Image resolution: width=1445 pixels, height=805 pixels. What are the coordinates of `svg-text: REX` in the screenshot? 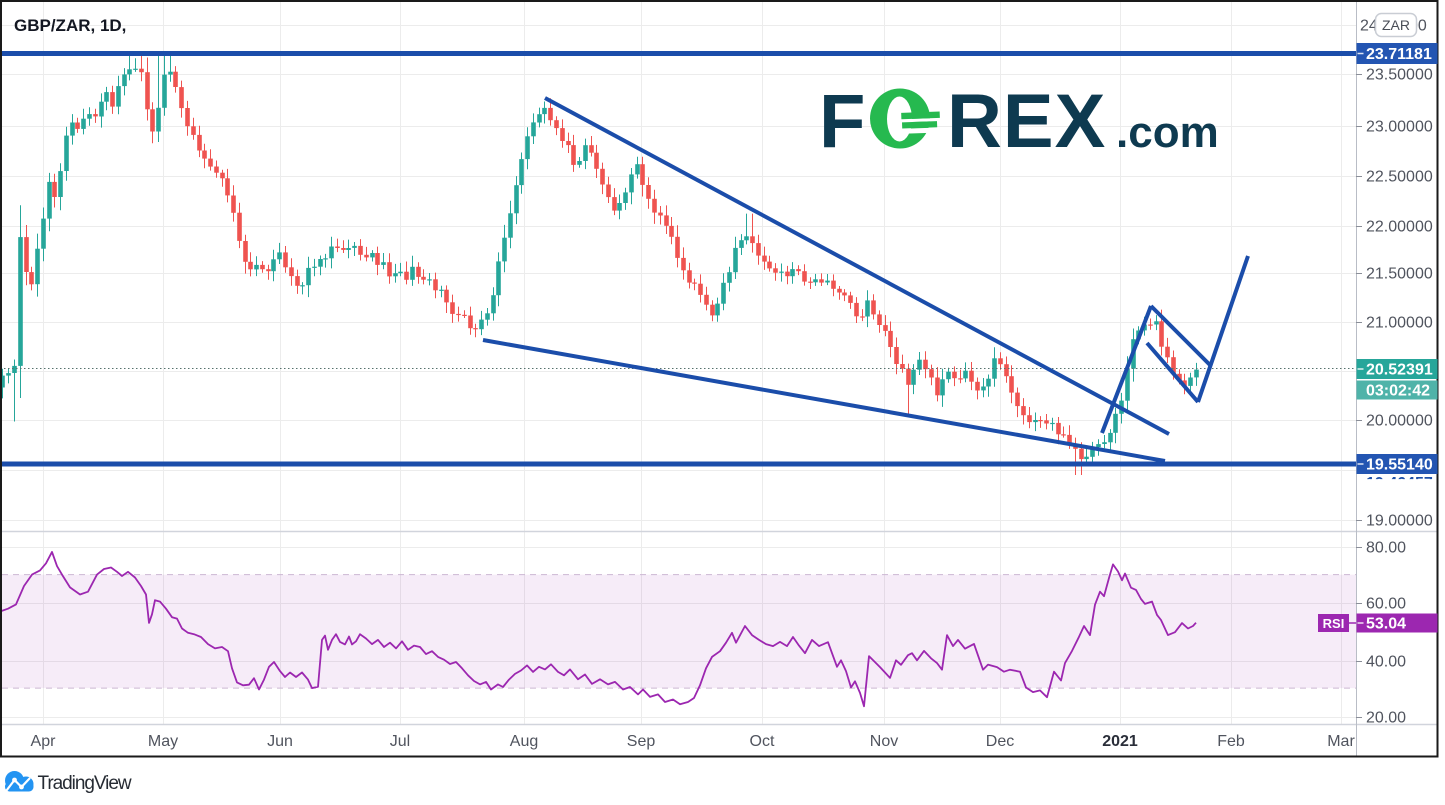 It's located at (1026, 121).